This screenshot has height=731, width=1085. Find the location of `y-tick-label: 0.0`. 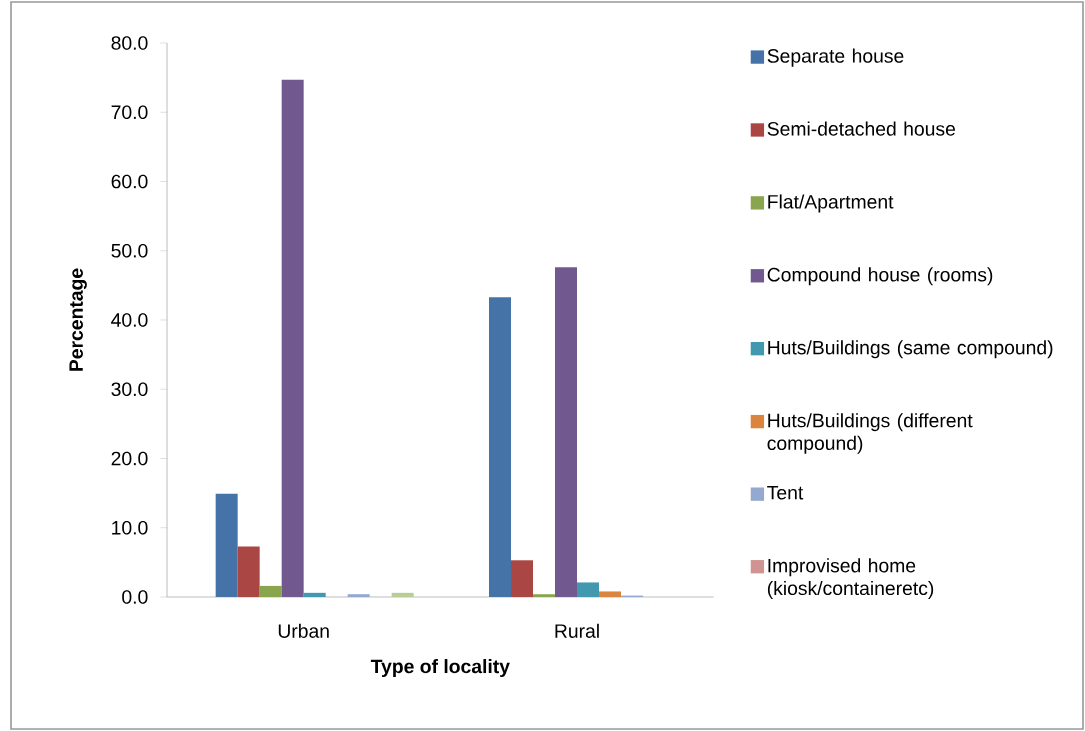

y-tick-label: 0.0 is located at coordinates (135, 597).